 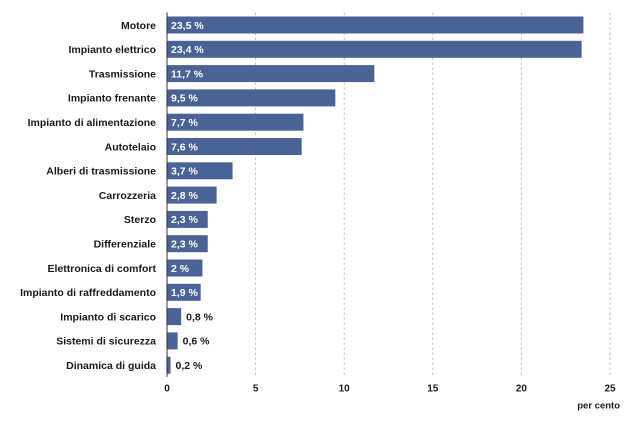 I want to click on value-label: 2 %, so click(x=180, y=269).